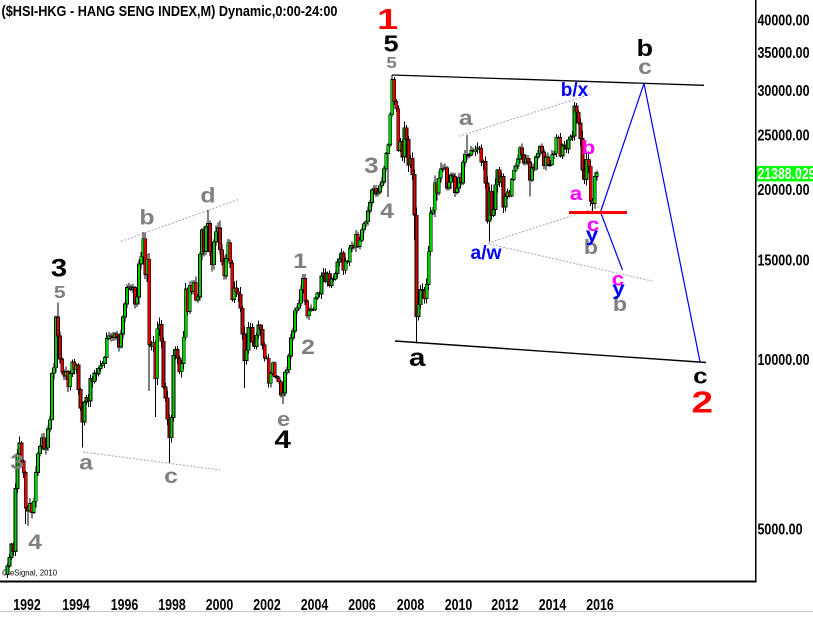 This screenshot has height=619, width=813. What do you see at coordinates (784, 53) in the screenshot?
I see `svg-text: 35000.00` at bounding box center [784, 53].